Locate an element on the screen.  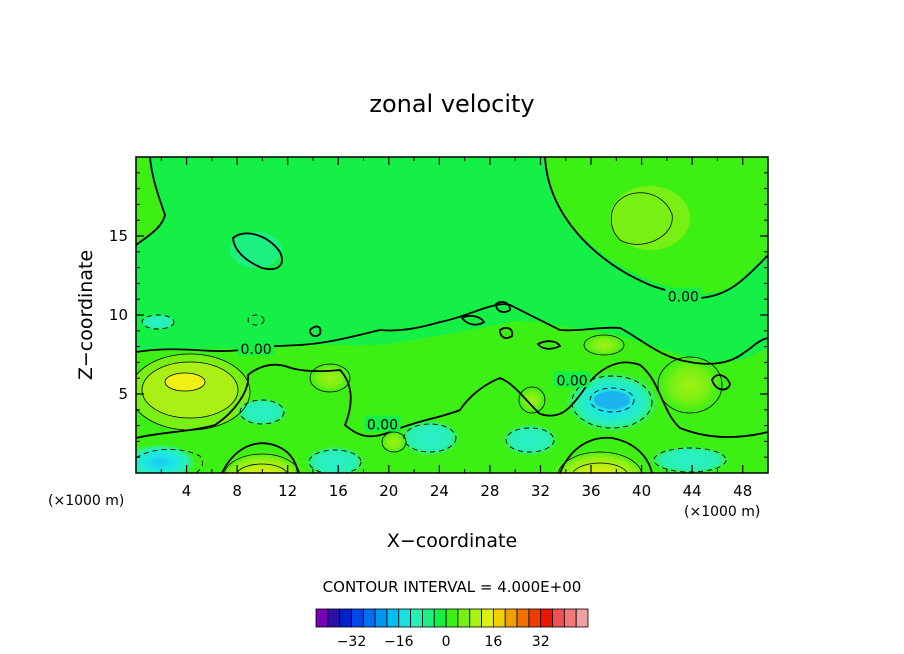
x-tick-label: 44 is located at coordinates (692, 491).